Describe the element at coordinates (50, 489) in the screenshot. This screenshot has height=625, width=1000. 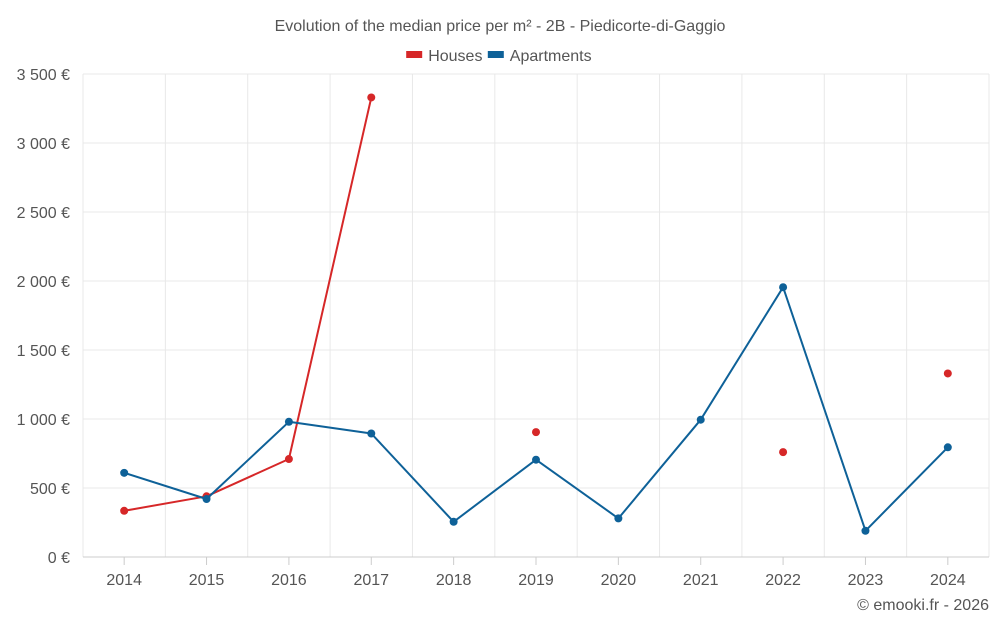
I see `y-tick-label: 500 €` at that location.